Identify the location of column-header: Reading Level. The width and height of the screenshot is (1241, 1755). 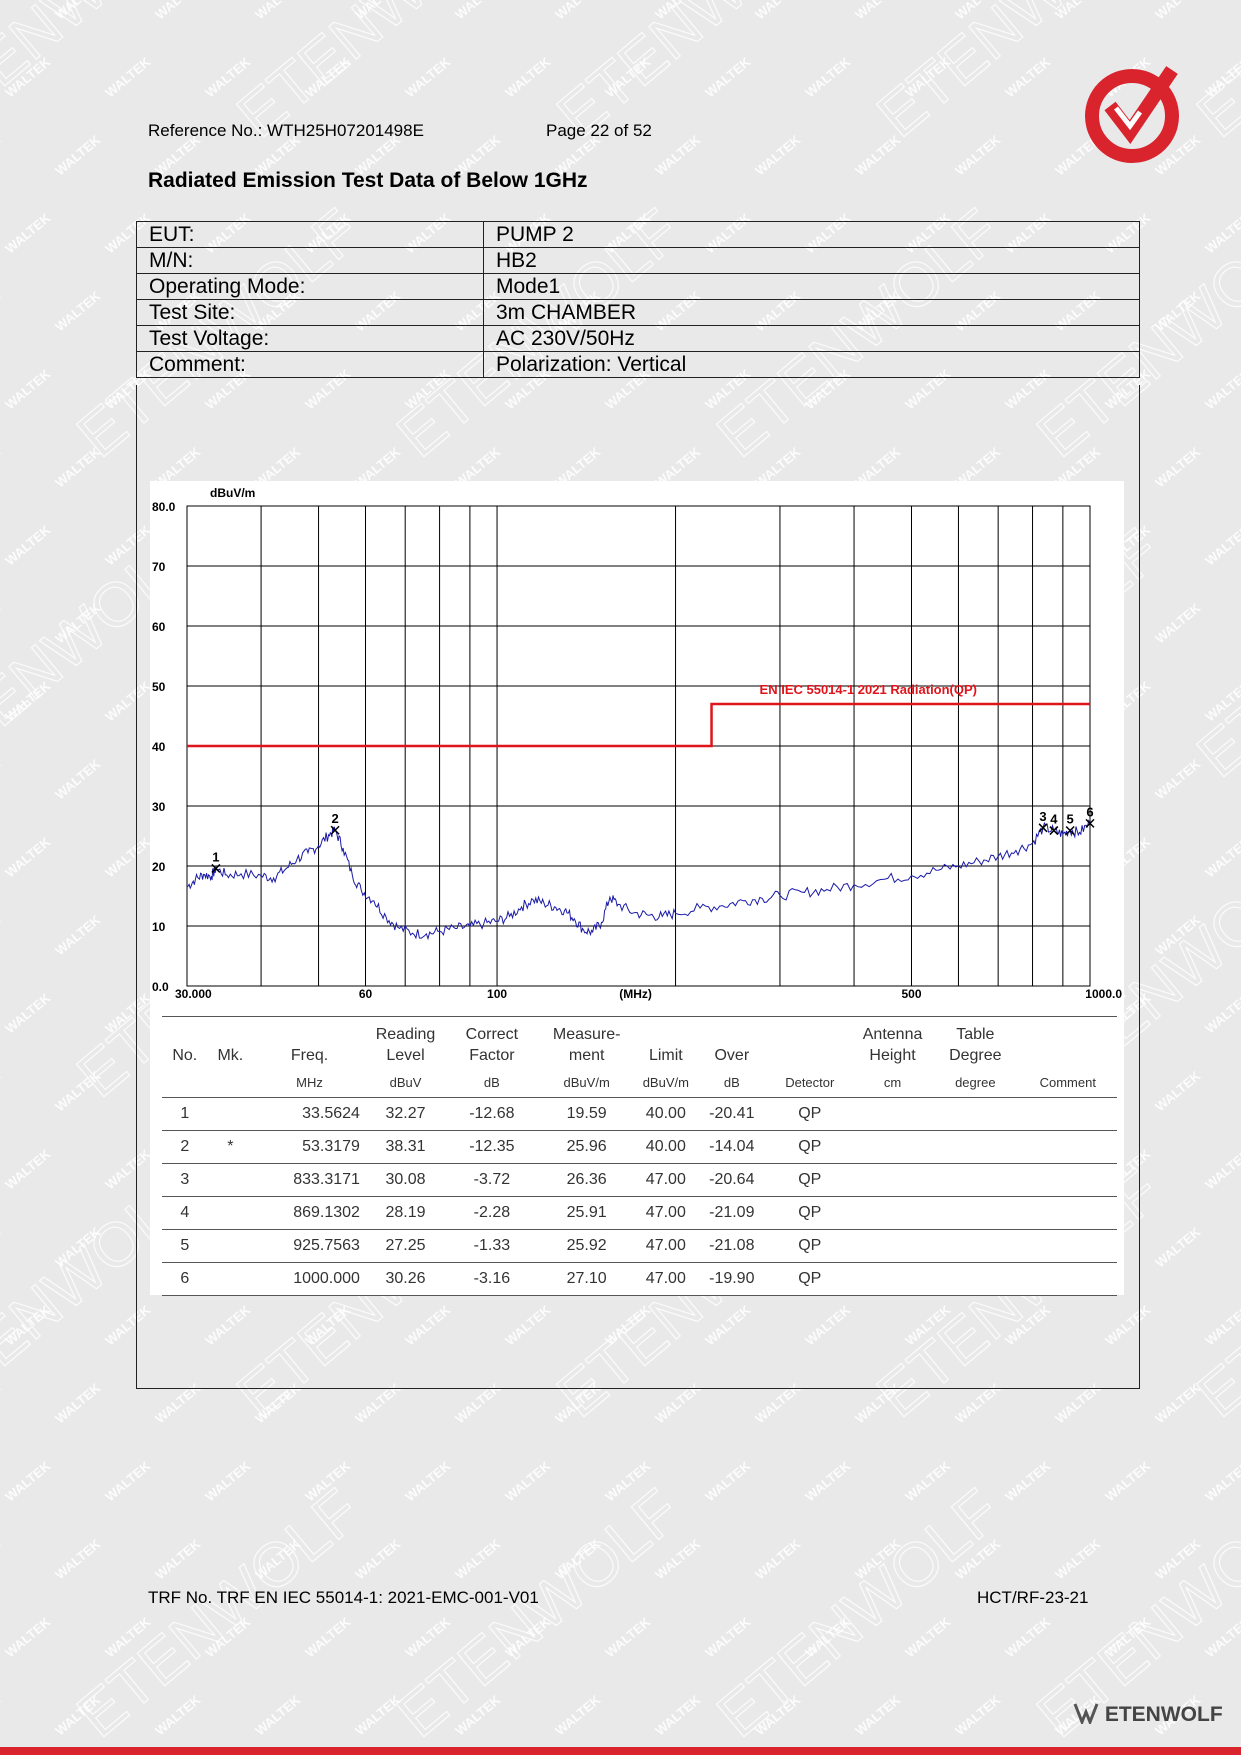
(405, 1041).